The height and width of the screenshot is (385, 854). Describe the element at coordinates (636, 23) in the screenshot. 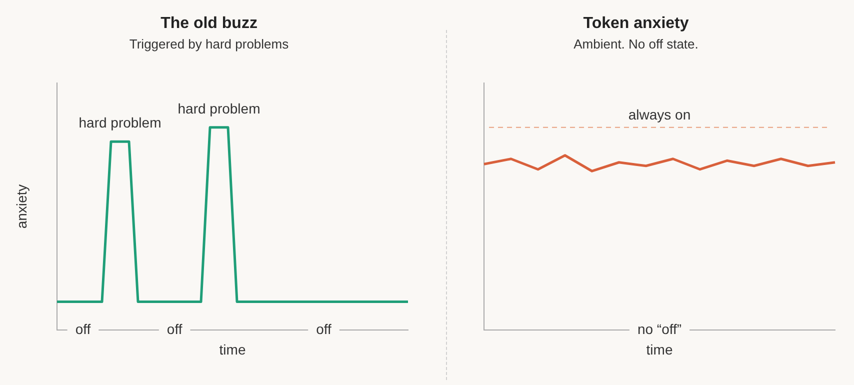

I see `chart-title: Token anxiety` at that location.